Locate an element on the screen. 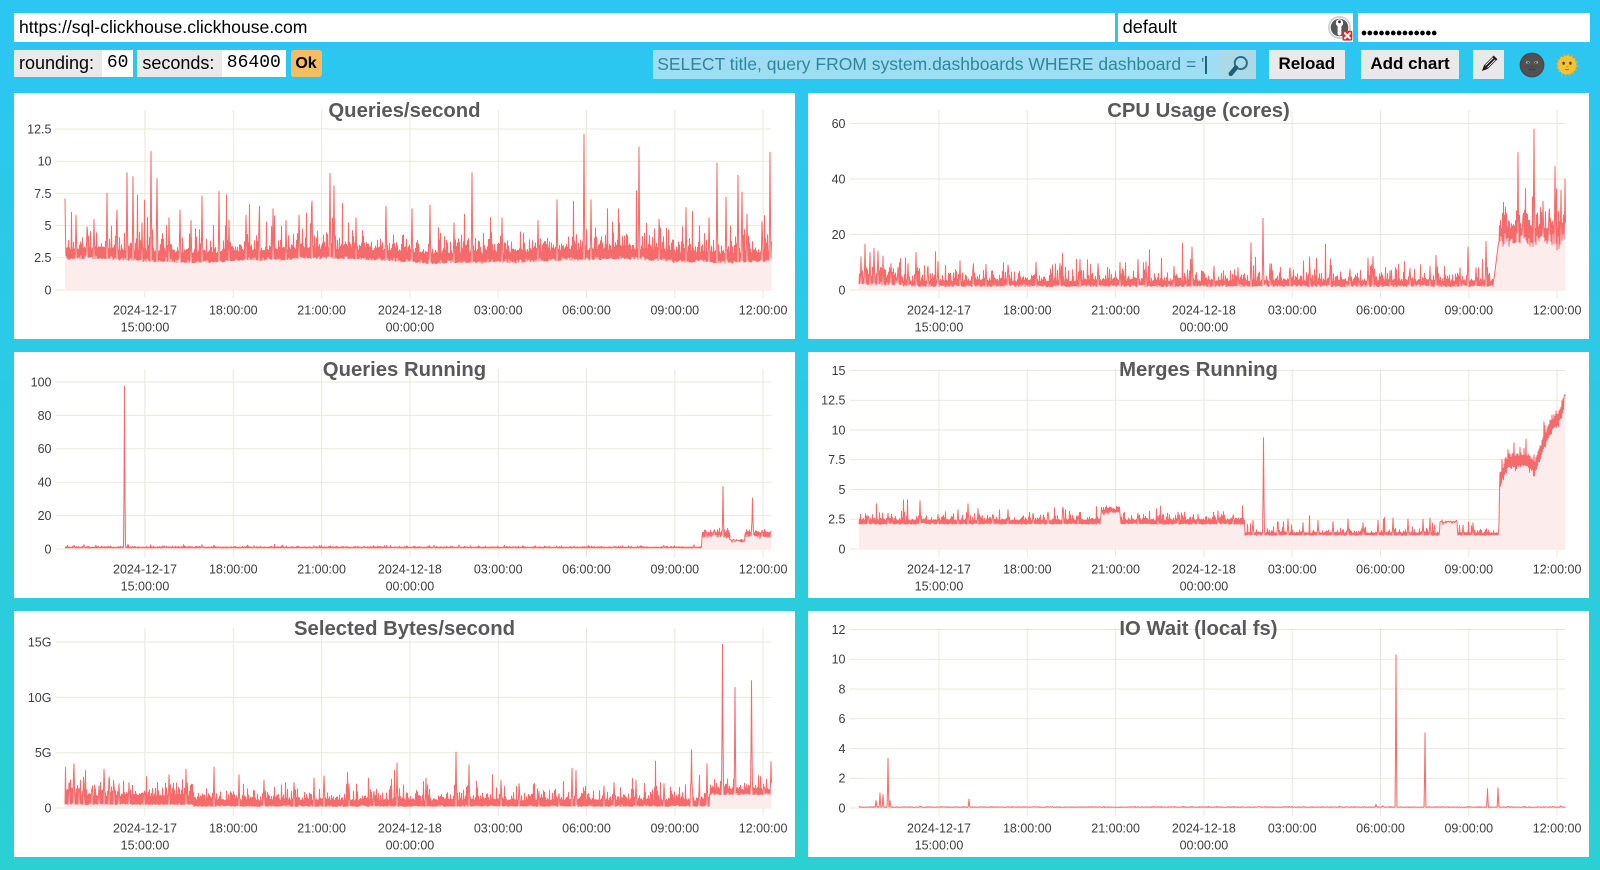 The image size is (1600, 870). svg-text: 4 is located at coordinates (842, 749).